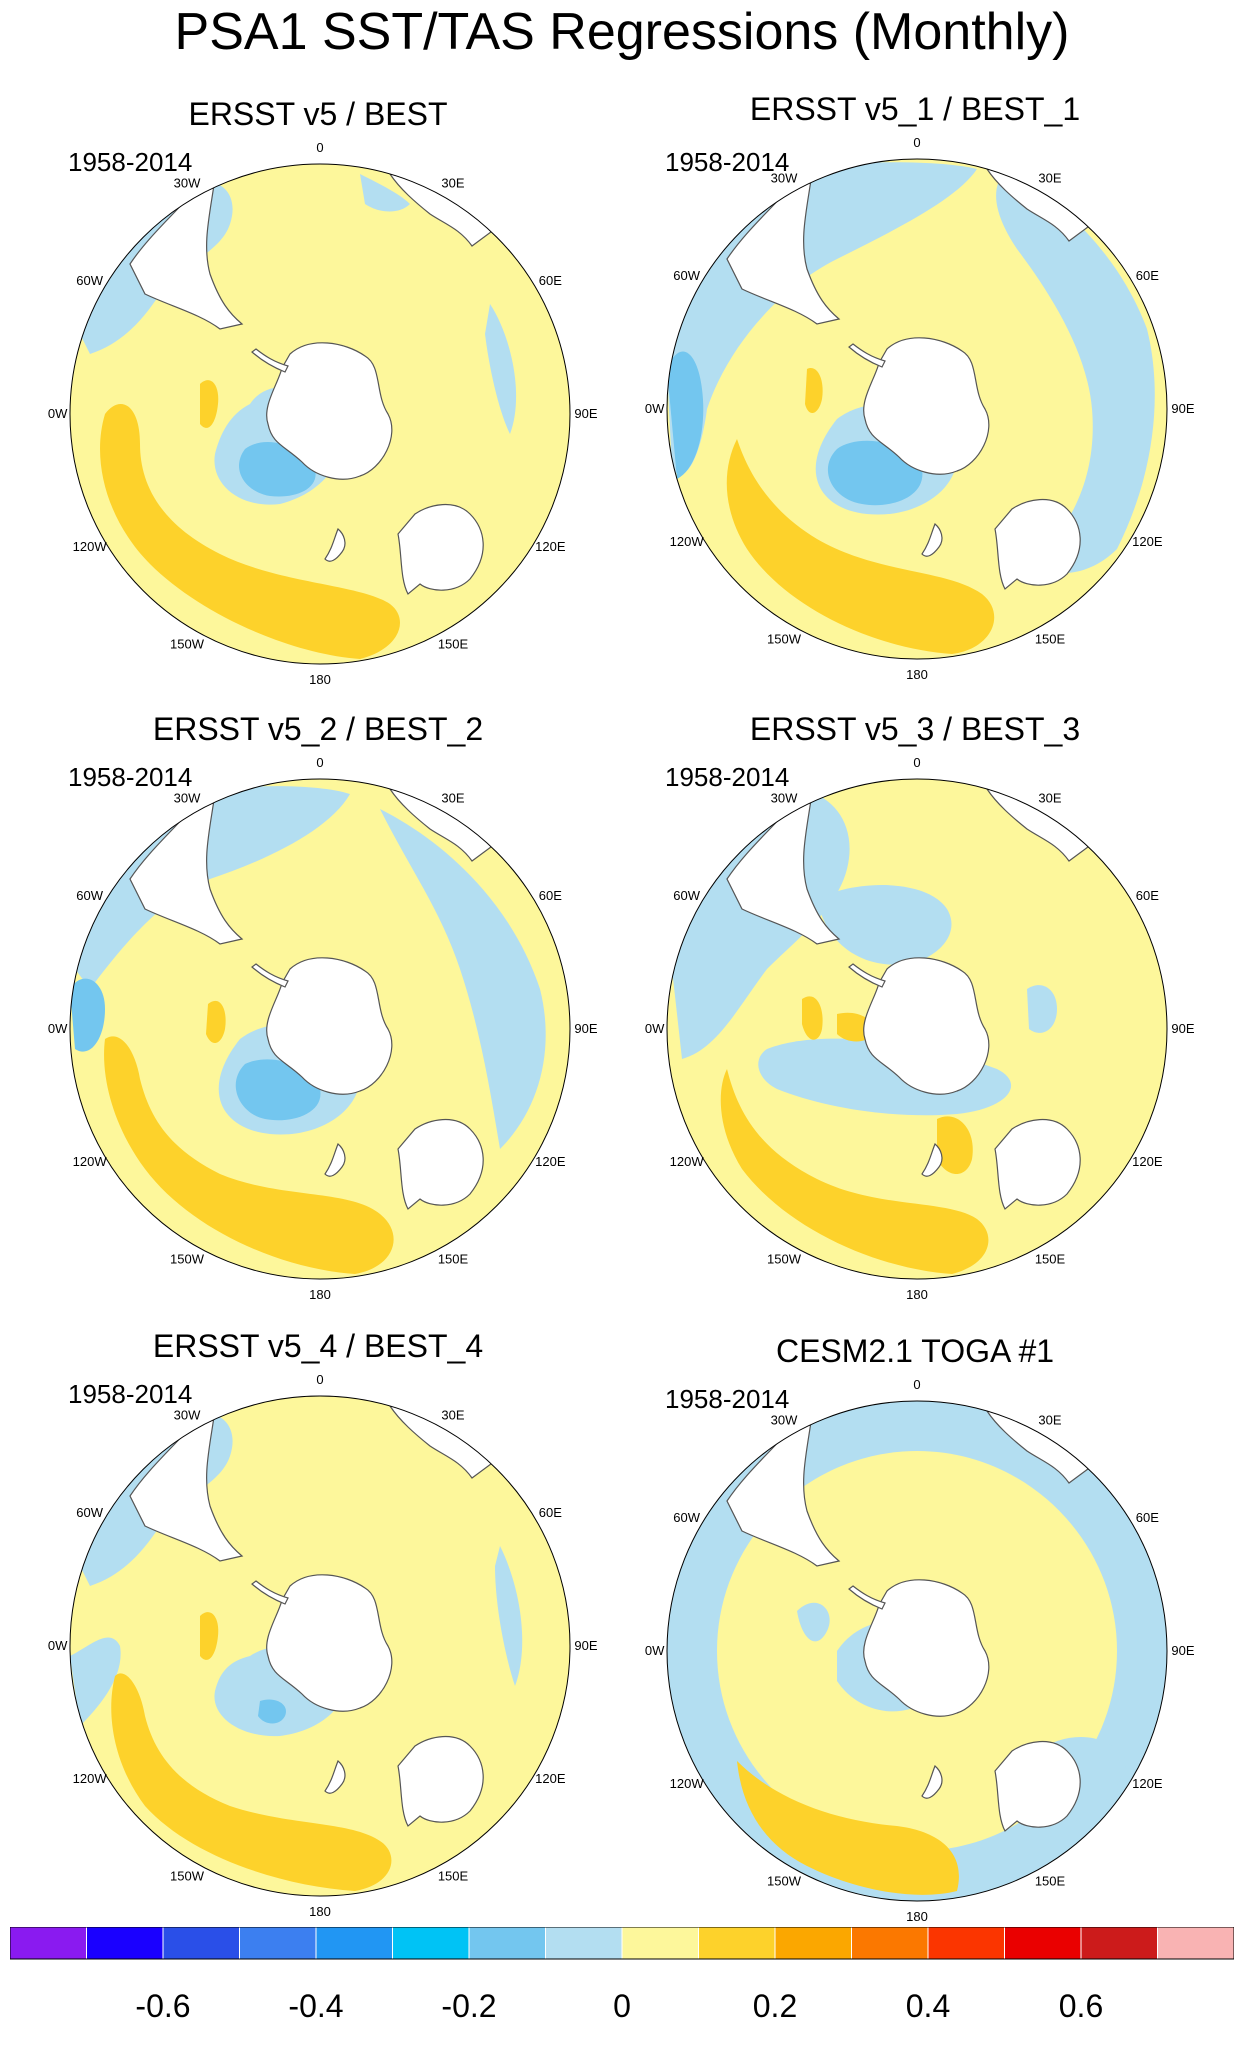 The width and height of the screenshot is (1244, 2047). I want to click on colorbar-label: 0.6, so click(1081, 2006).